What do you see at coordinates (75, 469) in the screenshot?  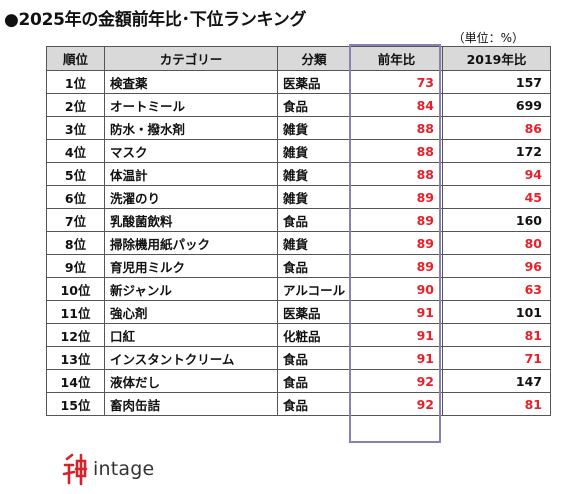 I see `intage-mark-icon` at bounding box center [75, 469].